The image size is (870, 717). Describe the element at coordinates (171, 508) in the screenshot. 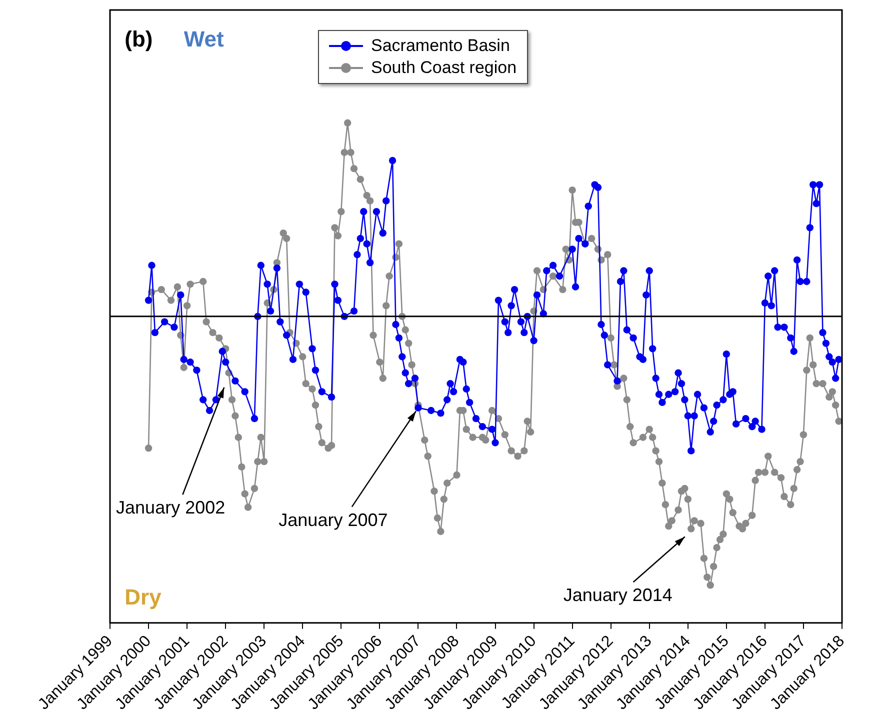

I see `annotation: January 2002` at that location.